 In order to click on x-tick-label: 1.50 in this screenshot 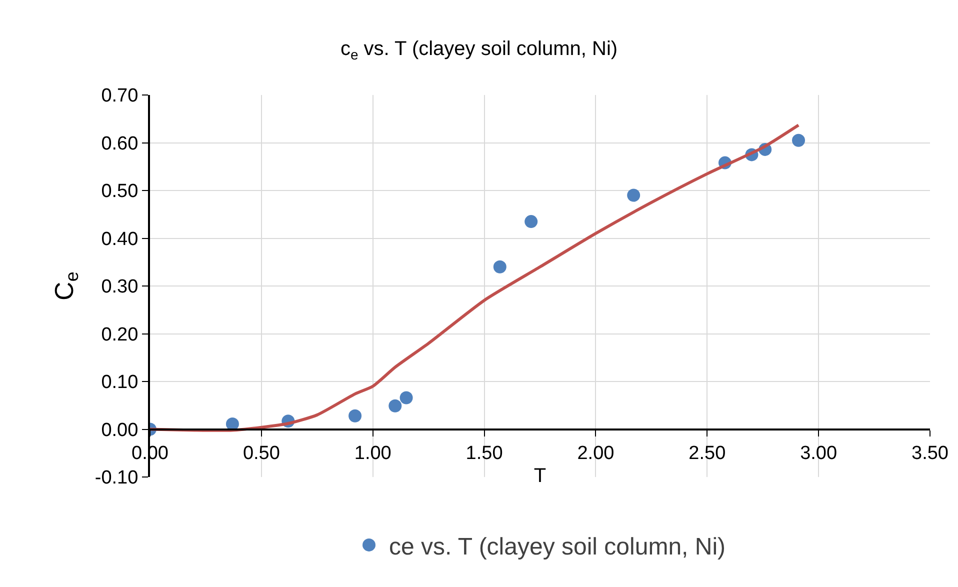, I will do `click(484, 453)`.